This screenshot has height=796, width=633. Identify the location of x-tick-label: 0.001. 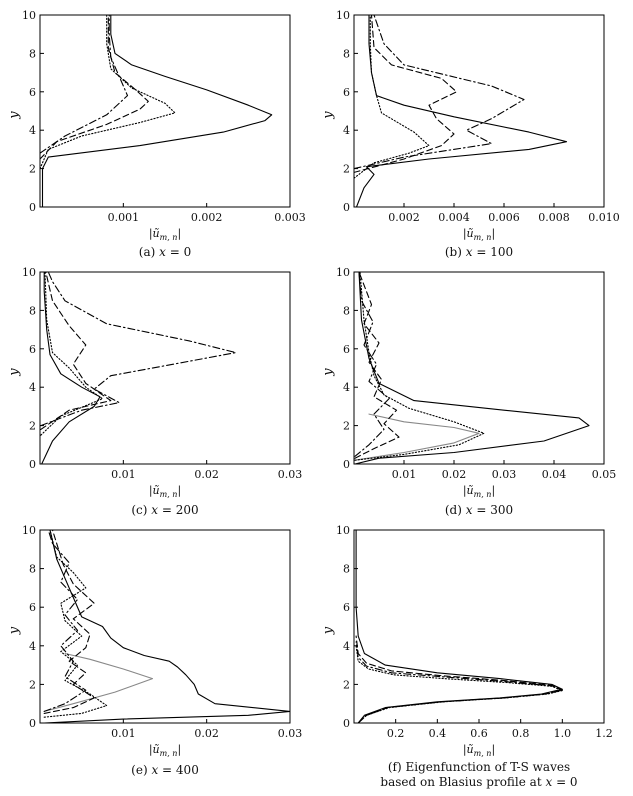
(124, 217).